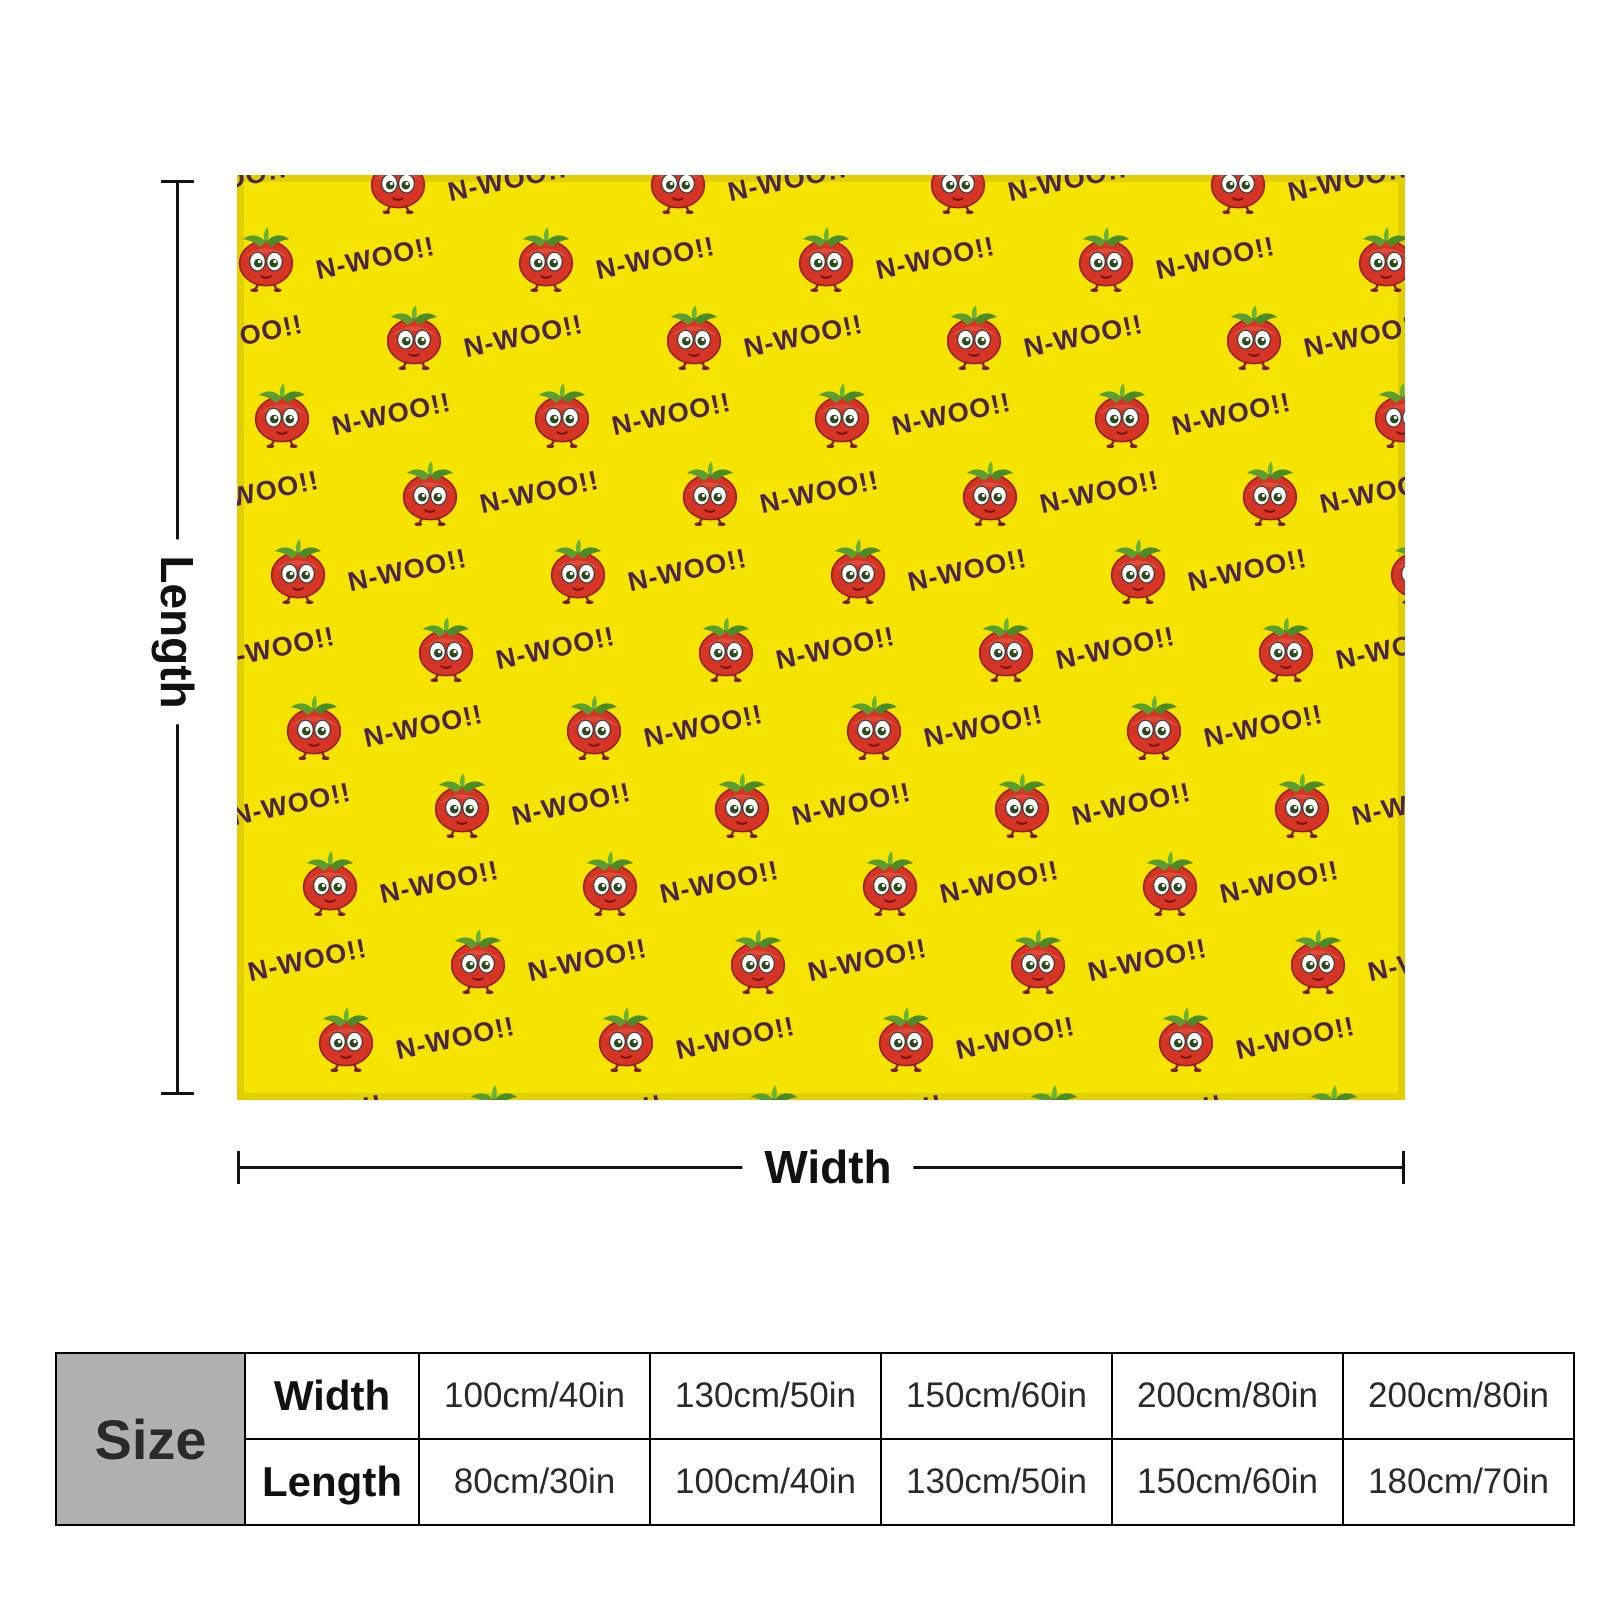  Describe the element at coordinates (238, 1167) in the screenshot. I see `width-dimension-cap-left` at that location.